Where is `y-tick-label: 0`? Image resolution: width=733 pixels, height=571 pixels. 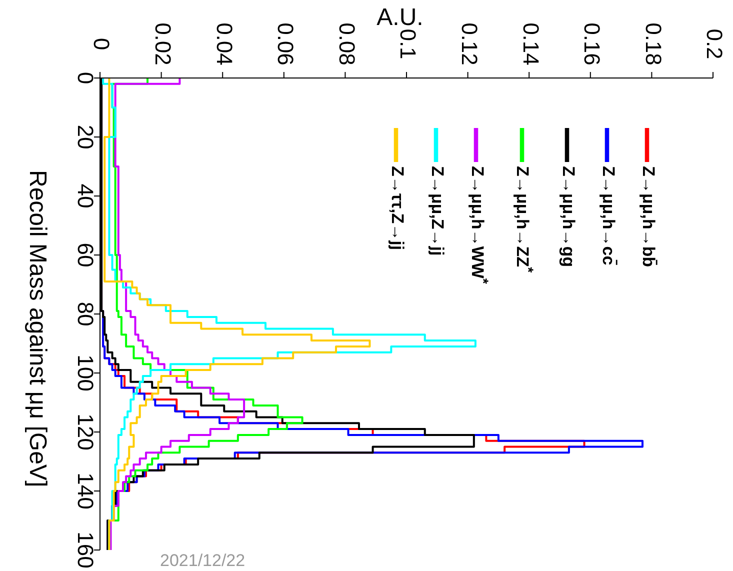
y-tick-label: 0 is located at coordinates (85, 78).